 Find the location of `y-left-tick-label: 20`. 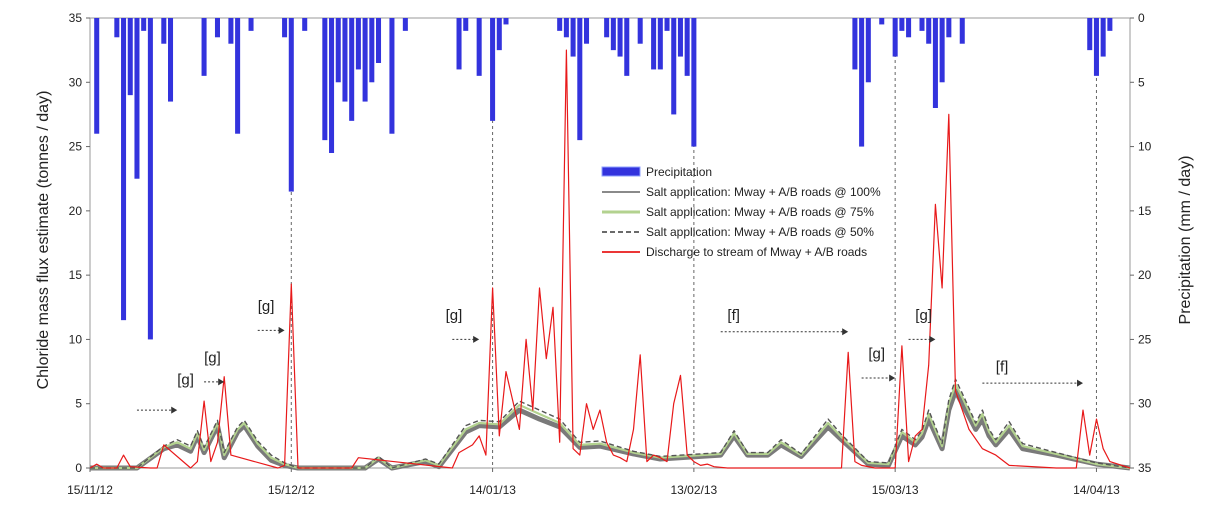

y-left-tick-label: 20 is located at coordinates (76, 211).